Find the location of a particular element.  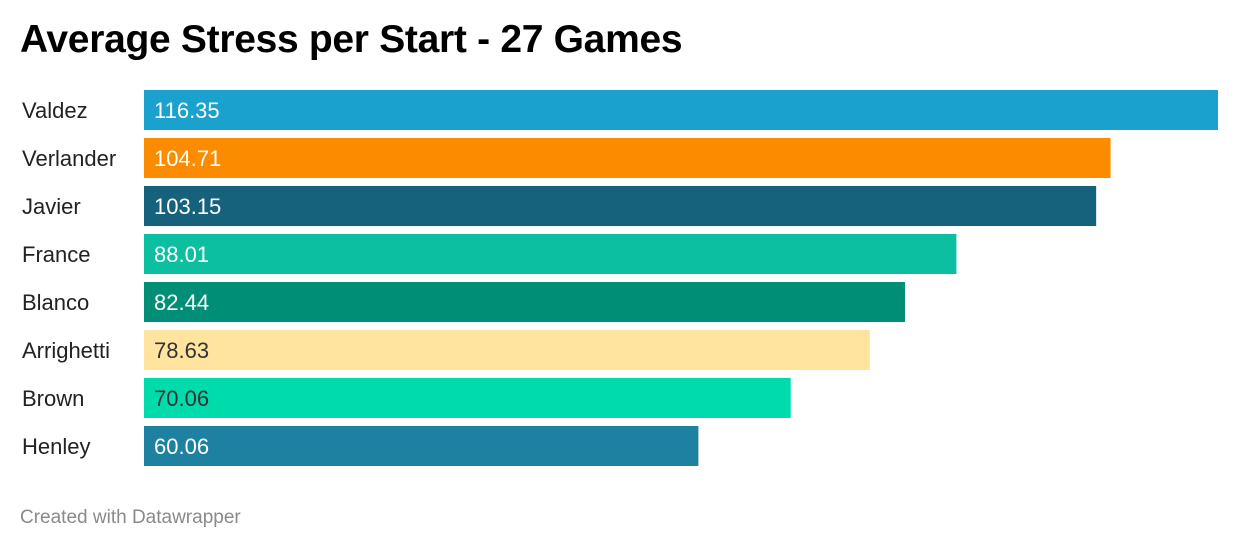

category-label: Verlander is located at coordinates (69, 158).